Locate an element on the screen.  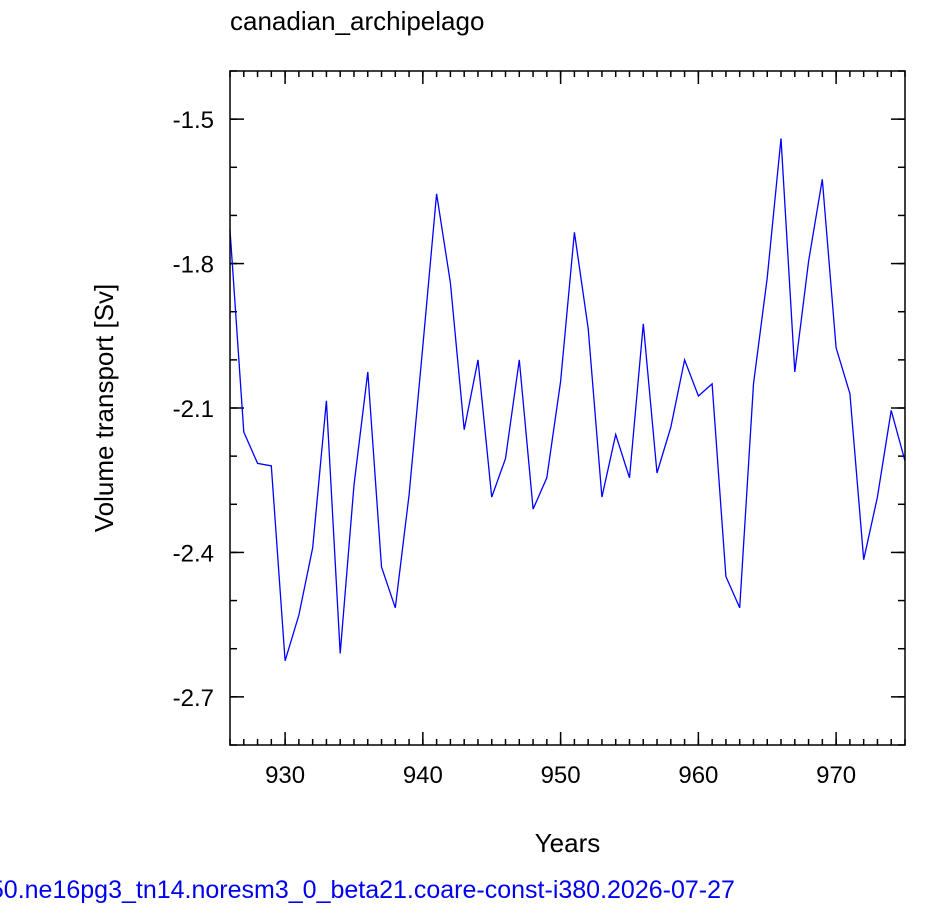
y-tick-label: -2.1 is located at coordinates (193, 409).